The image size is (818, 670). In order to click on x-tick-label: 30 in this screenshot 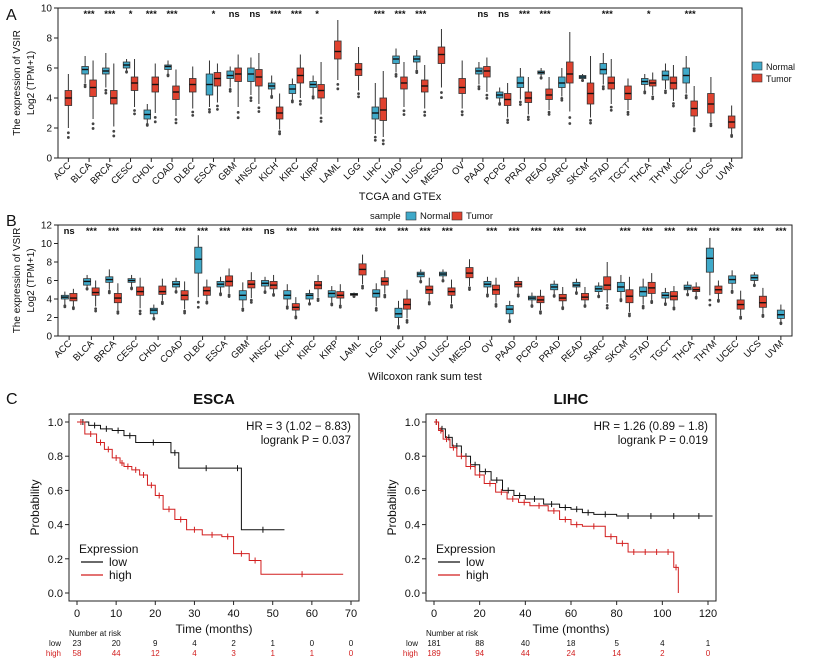, I will do `click(194, 614)`.